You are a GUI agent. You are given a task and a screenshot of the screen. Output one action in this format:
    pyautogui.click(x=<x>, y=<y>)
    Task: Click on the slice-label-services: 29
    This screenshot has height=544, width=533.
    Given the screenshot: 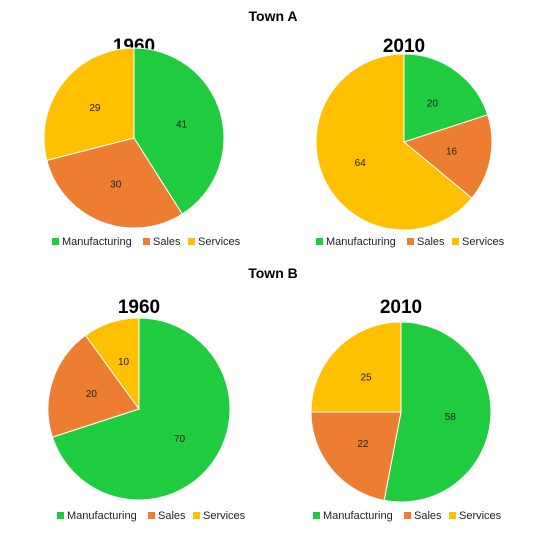 What is the action you would take?
    pyautogui.click(x=95, y=108)
    